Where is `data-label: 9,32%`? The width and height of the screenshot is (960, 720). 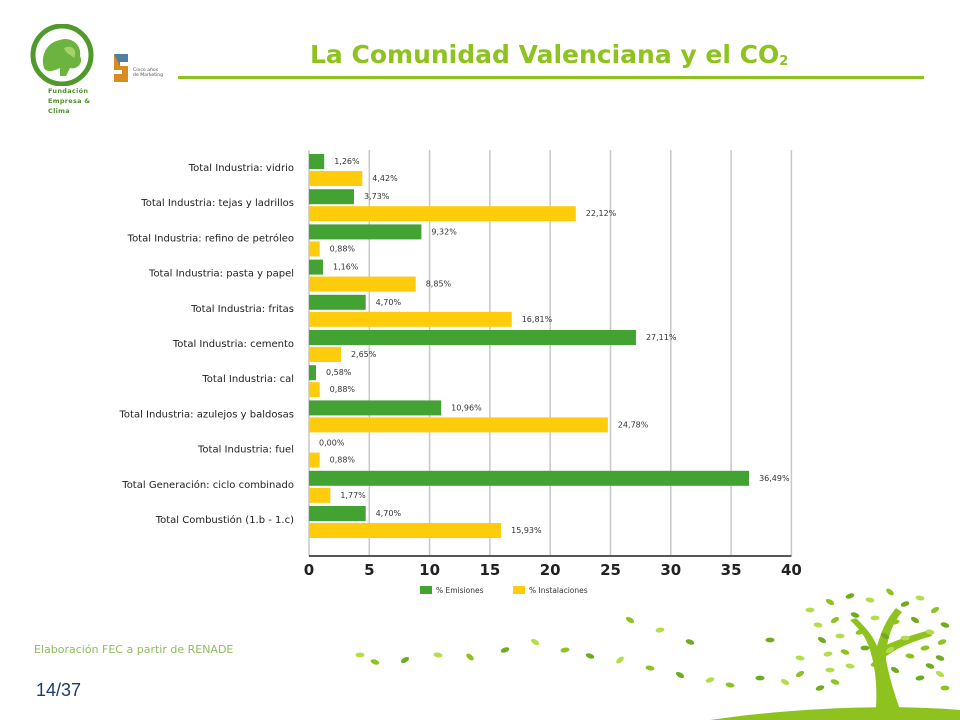 data-label: 9,32% is located at coordinates (444, 231).